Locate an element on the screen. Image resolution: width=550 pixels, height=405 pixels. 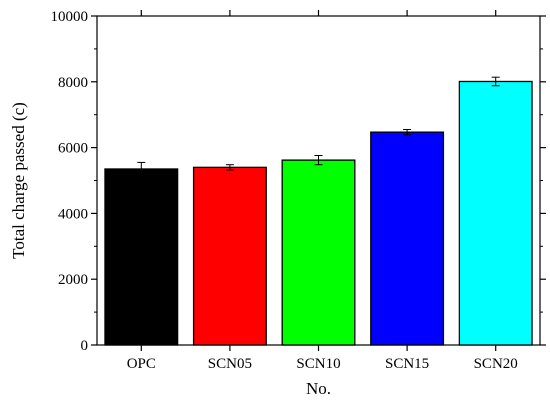
bar-scn05 is located at coordinates (229, 256).